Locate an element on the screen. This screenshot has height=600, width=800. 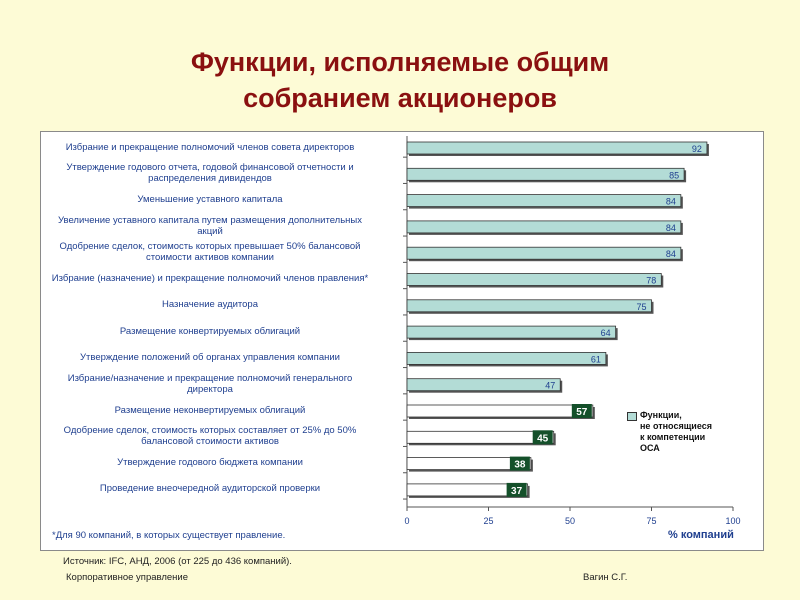
category-label: Размещение конвертируемых облигаций is located at coordinates (210, 331).